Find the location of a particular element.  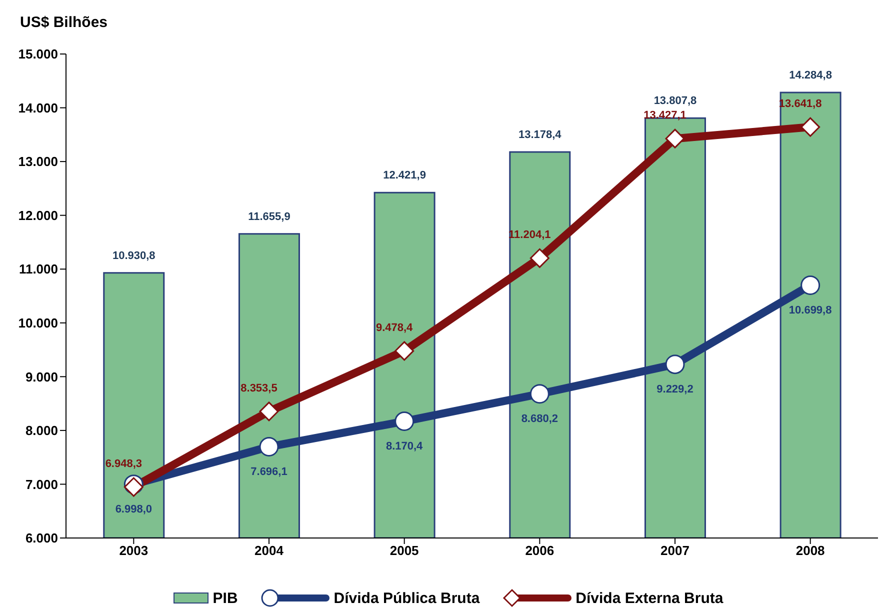

data-label: 14.284,8 is located at coordinates (810, 75).